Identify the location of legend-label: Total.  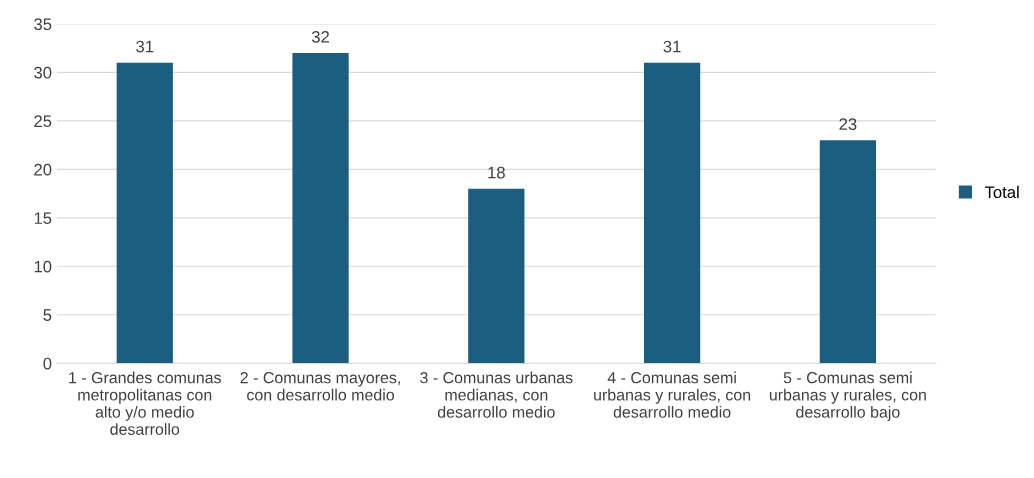
(1001, 192).